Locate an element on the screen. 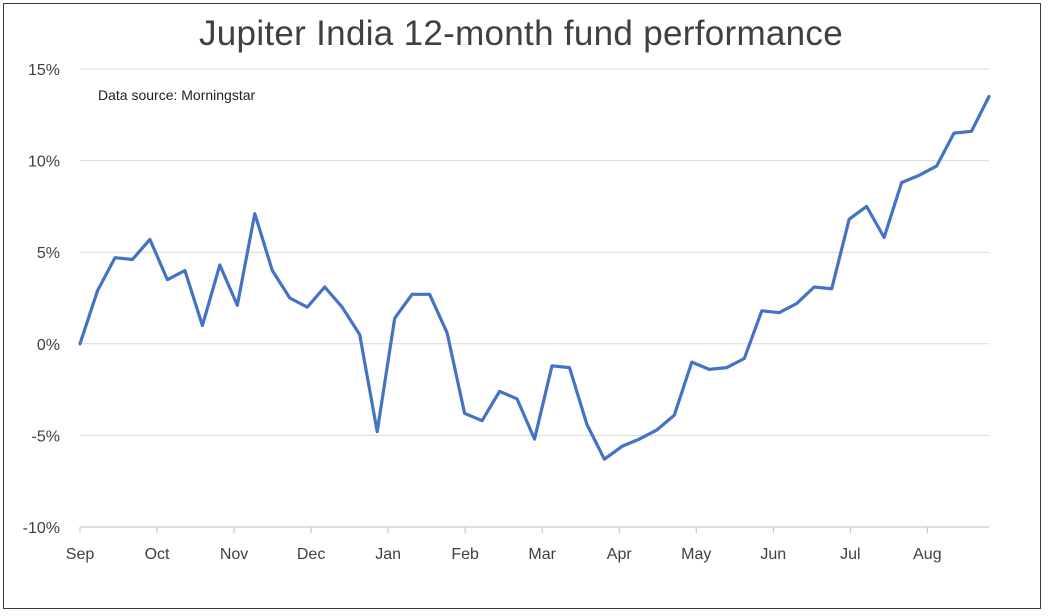  x-tick-label: Nov is located at coordinates (234, 554).